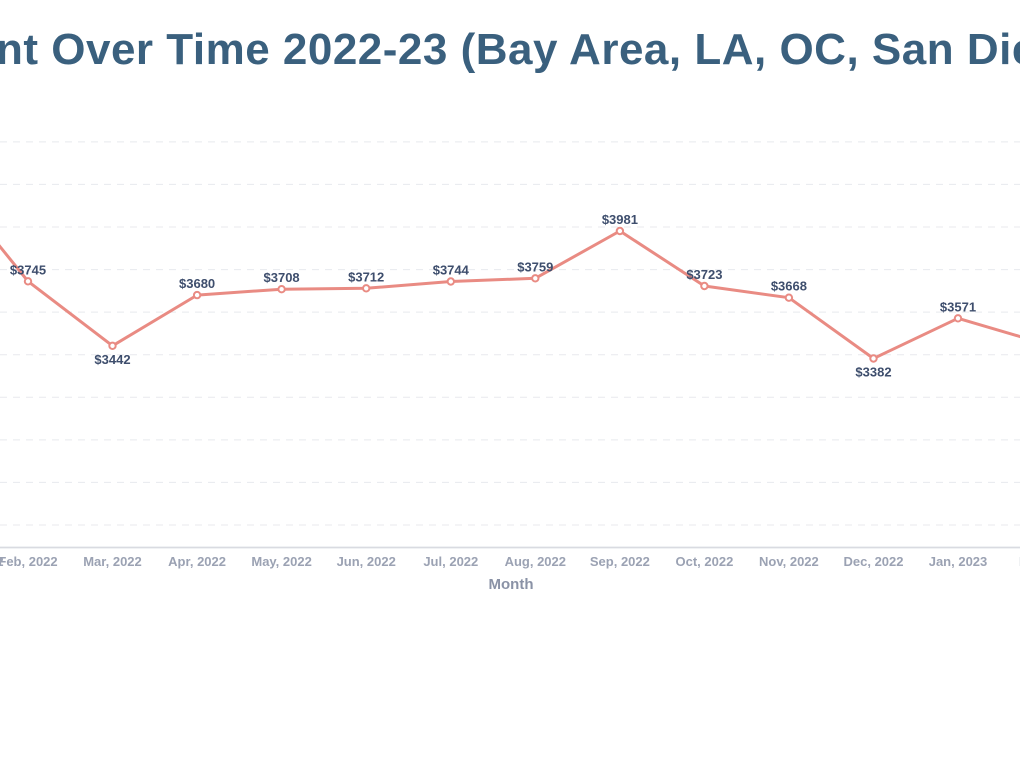  I want to click on data-point-label: $3981, so click(620, 219).